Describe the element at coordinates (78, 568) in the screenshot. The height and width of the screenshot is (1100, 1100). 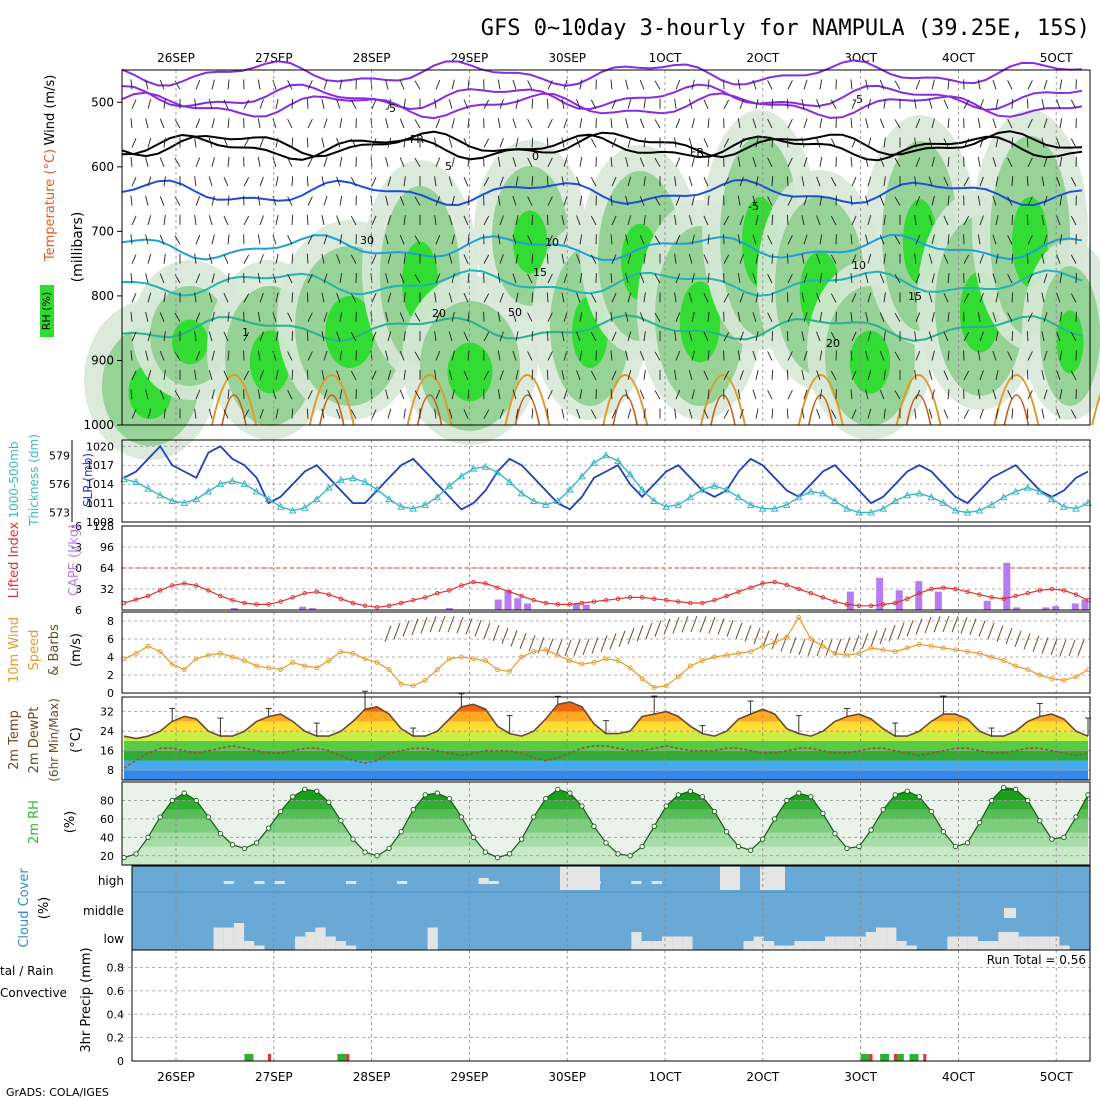
I see `li-tick-label: 0` at that location.